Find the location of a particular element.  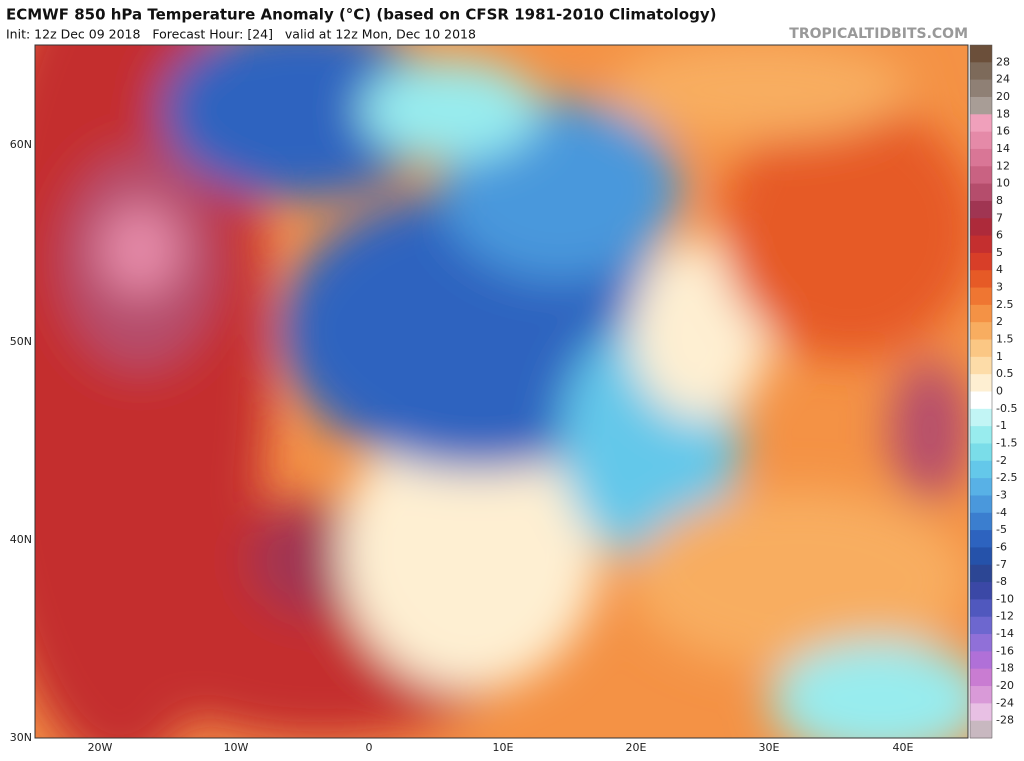

colorbar-label: -1 is located at coordinates (1001, 425).